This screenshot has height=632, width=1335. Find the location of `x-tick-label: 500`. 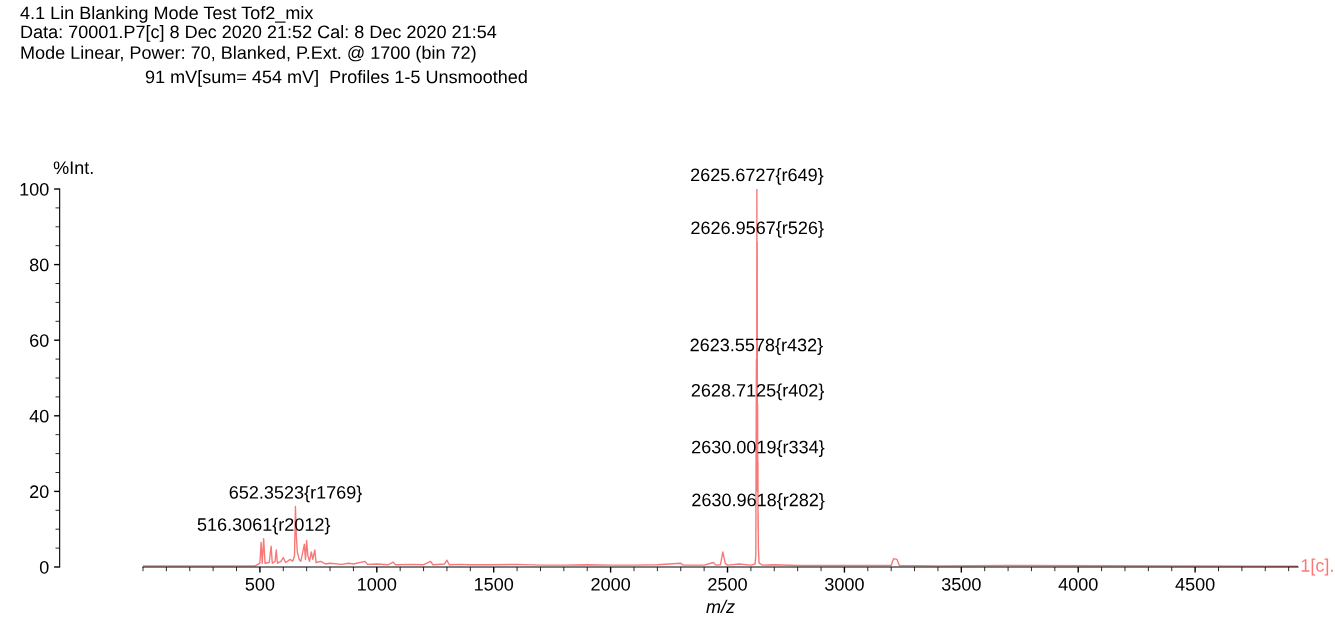

x-tick-label: 500 is located at coordinates (260, 584).